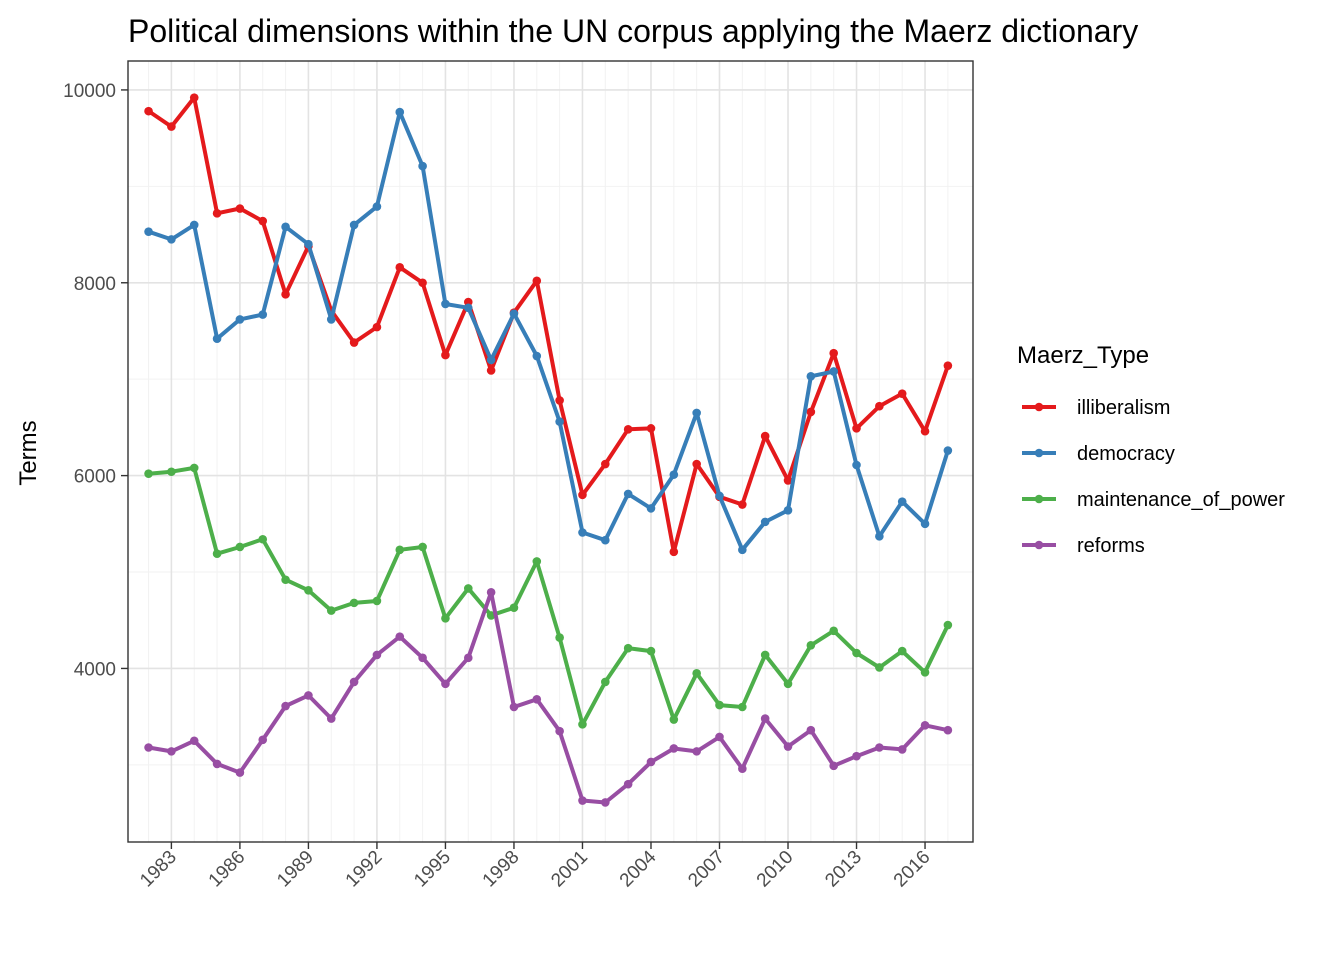  Describe the element at coordinates (775, 869) in the screenshot. I see `x-tick-label: 2010` at that location.